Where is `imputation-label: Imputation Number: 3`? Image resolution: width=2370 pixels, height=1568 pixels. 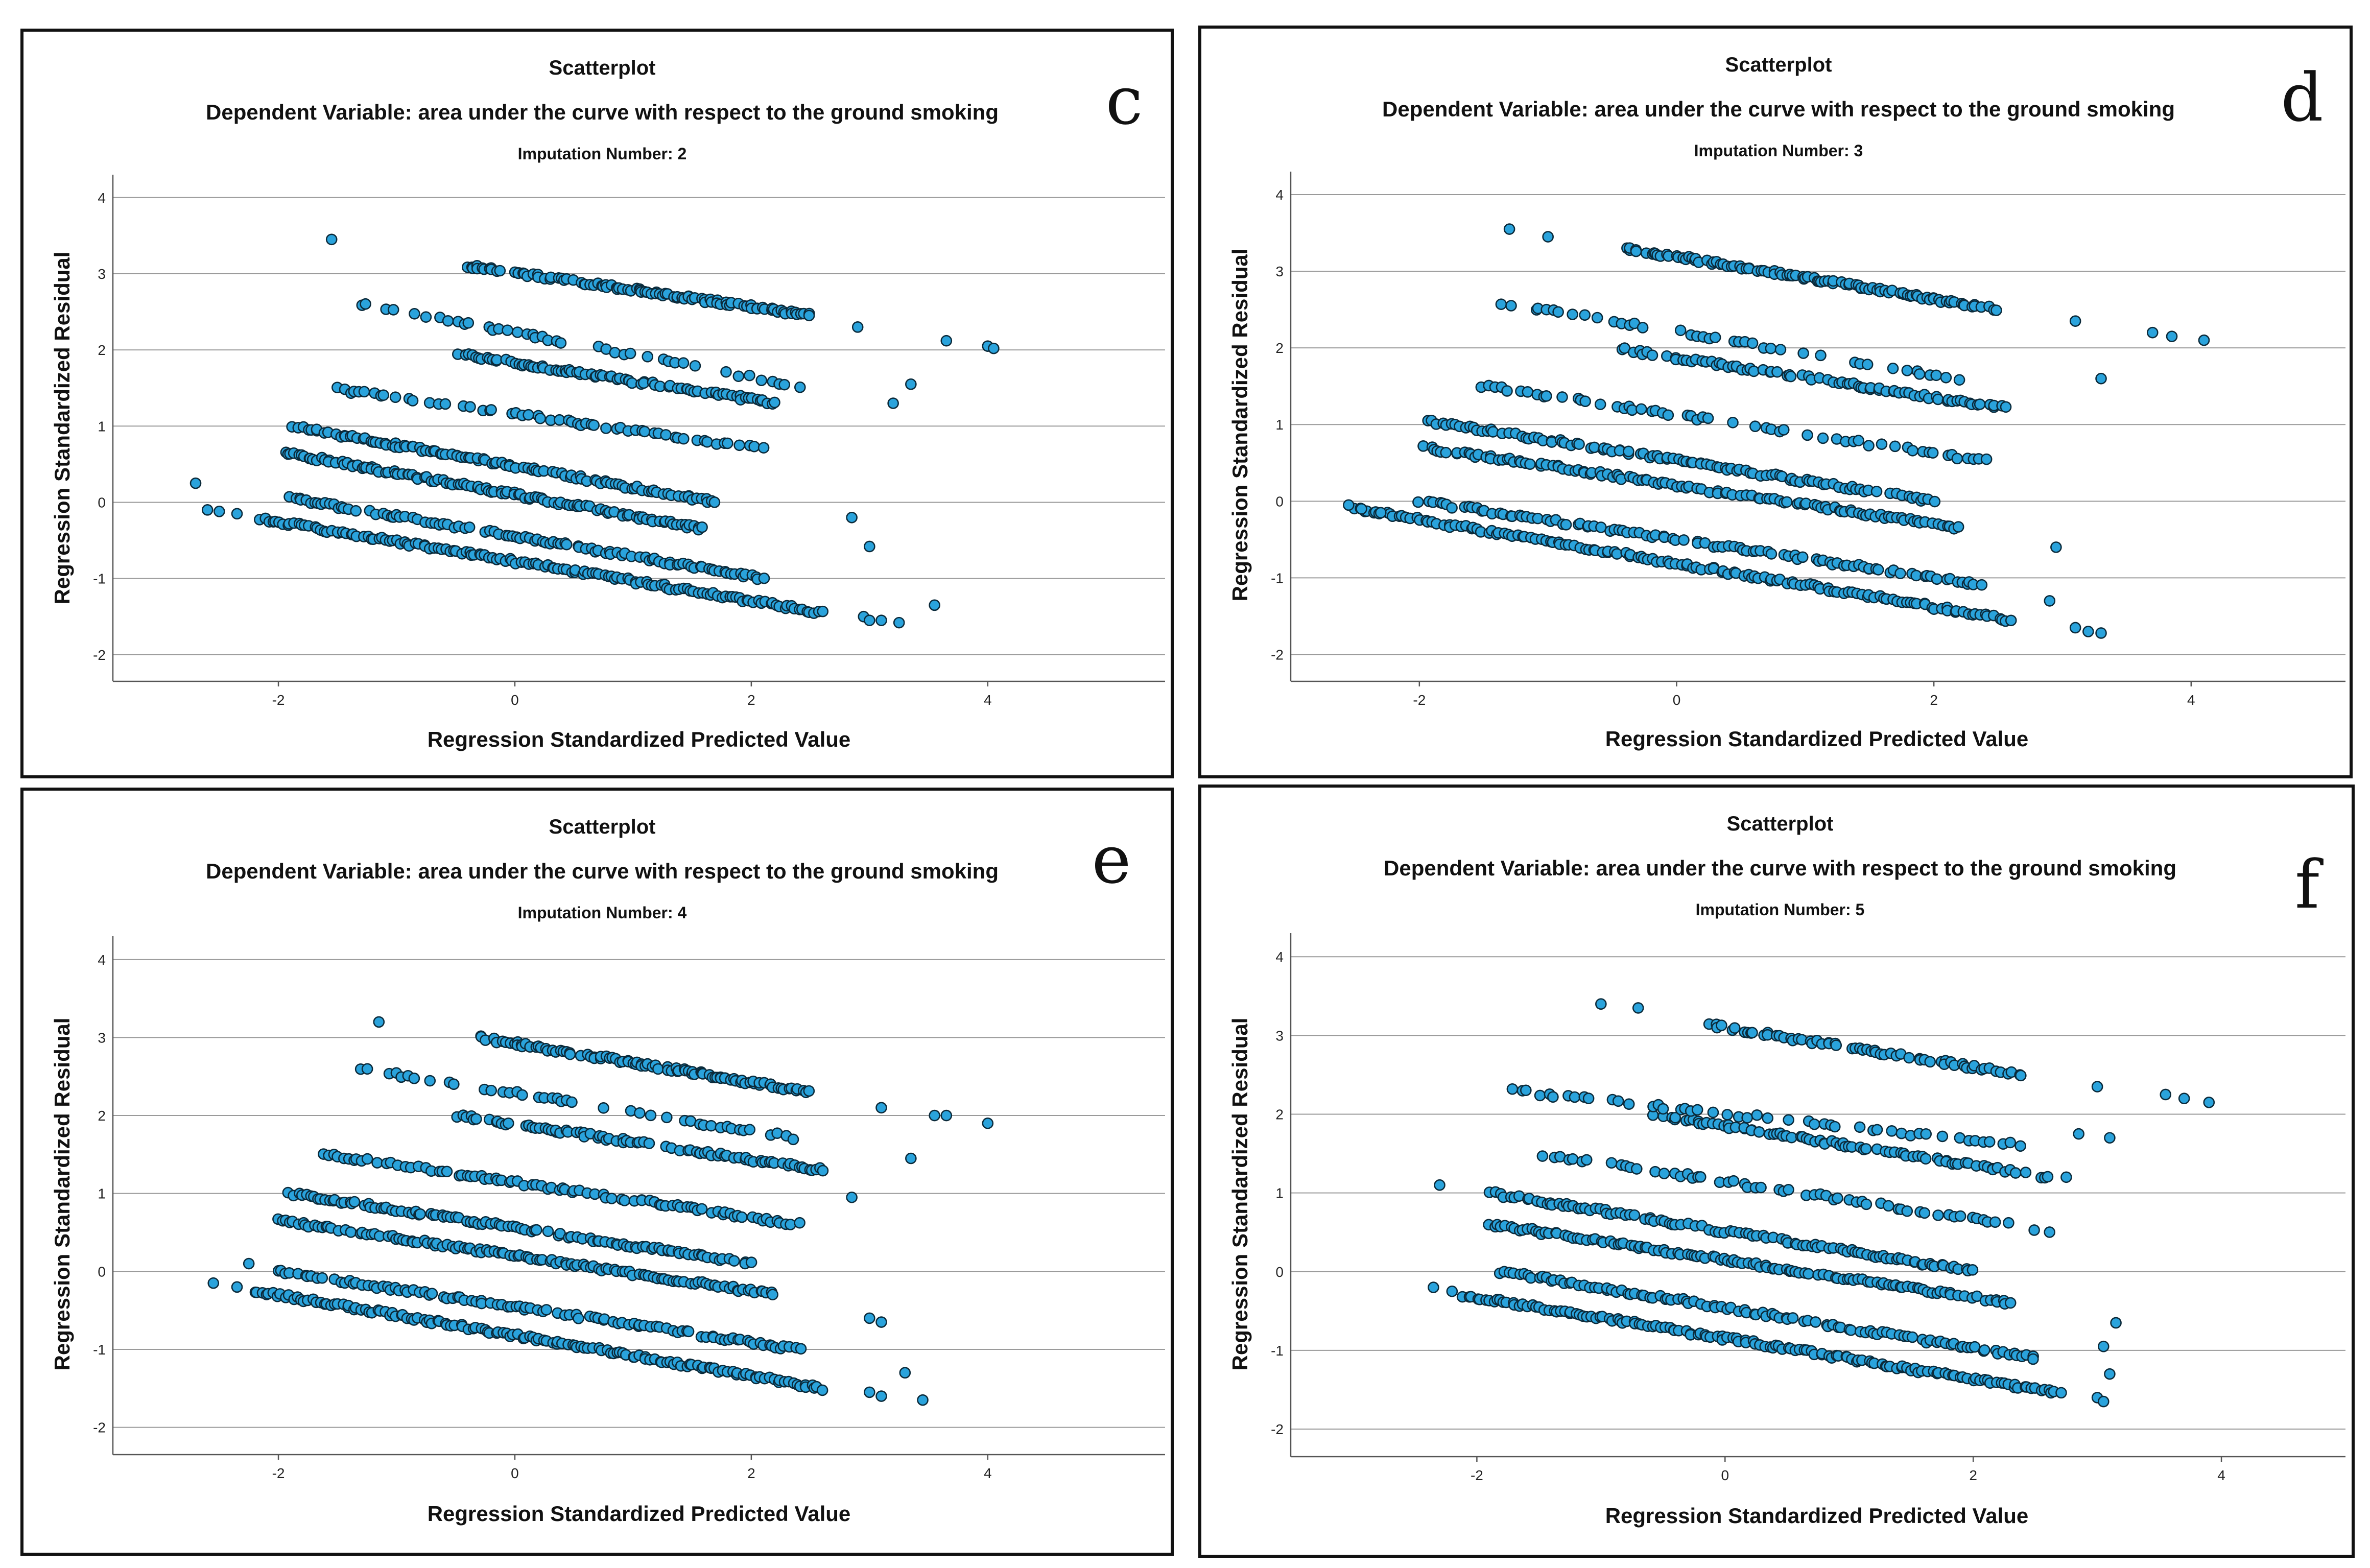 imputation-label: Imputation Number: 3 is located at coordinates (1779, 150).